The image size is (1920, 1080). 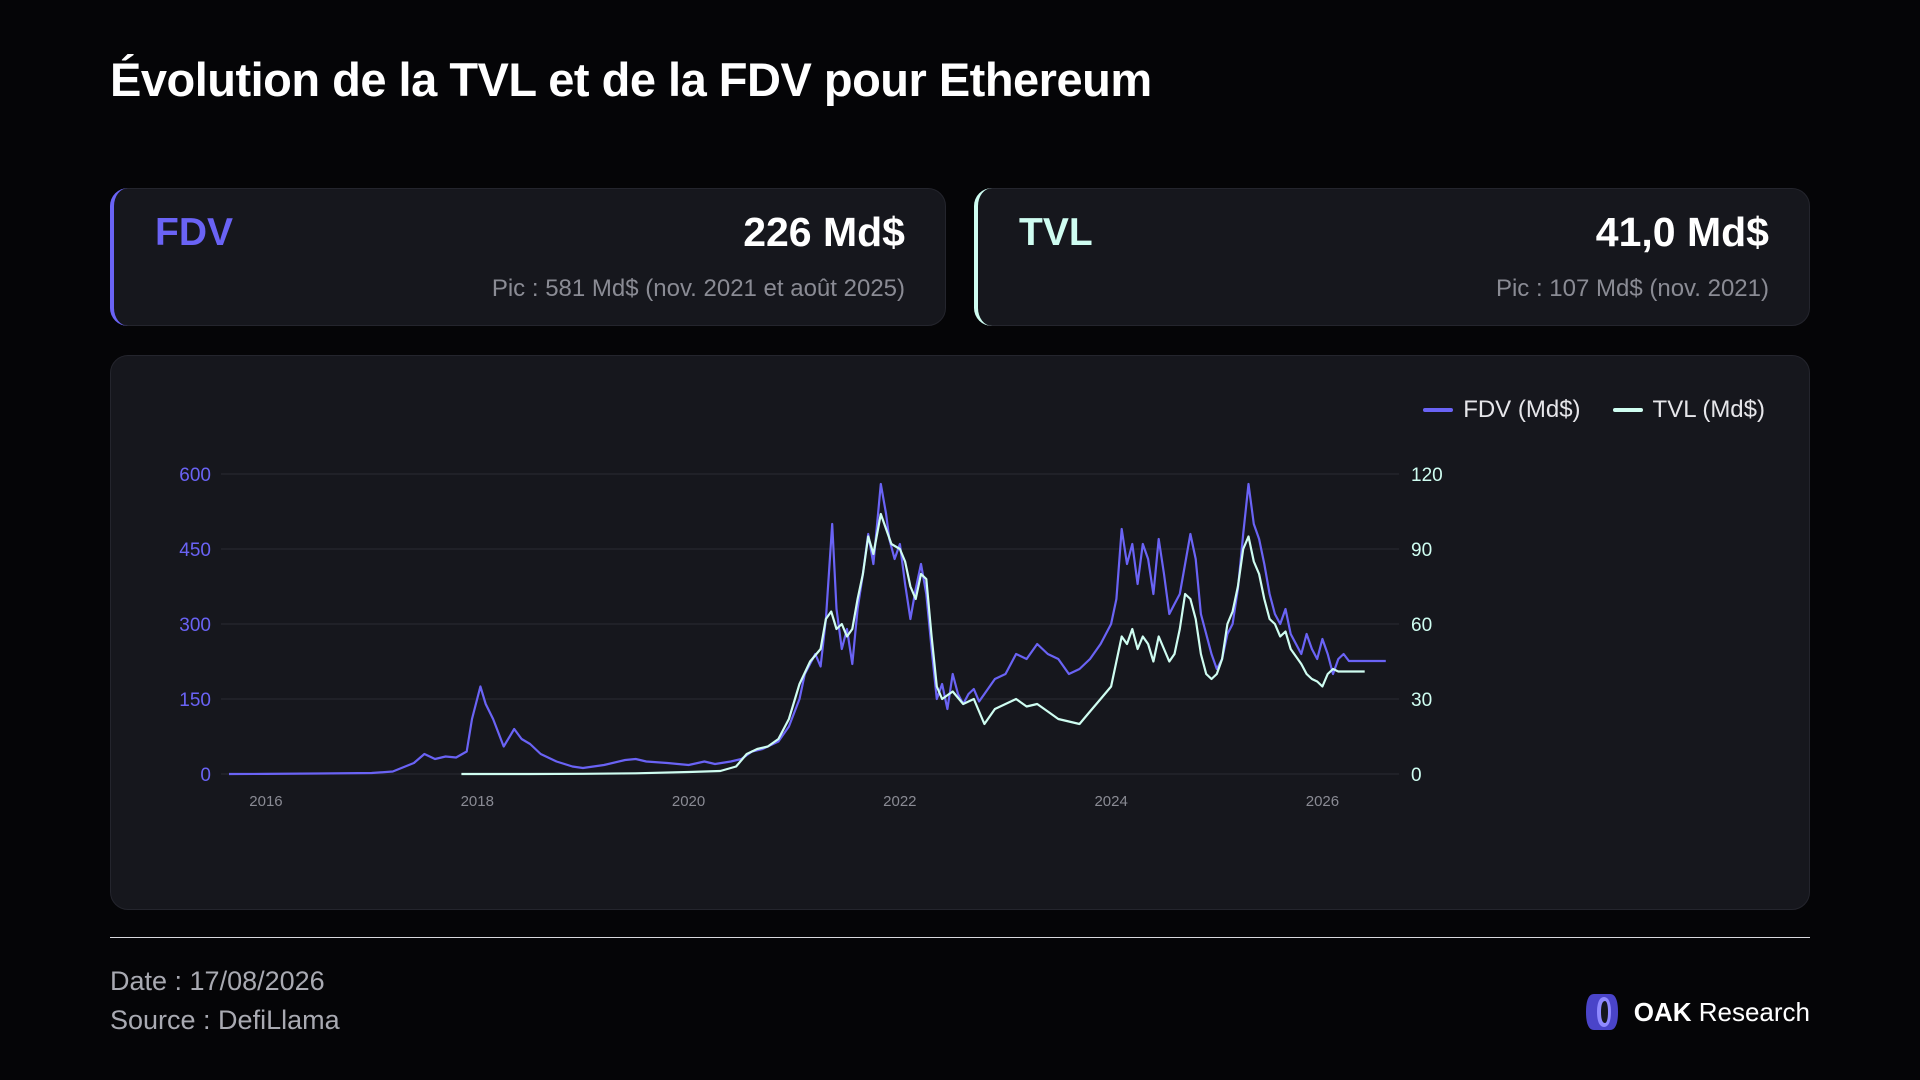 What do you see at coordinates (1522, 409) in the screenshot?
I see `legend-label-fdv: FDV (Md$)` at bounding box center [1522, 409].